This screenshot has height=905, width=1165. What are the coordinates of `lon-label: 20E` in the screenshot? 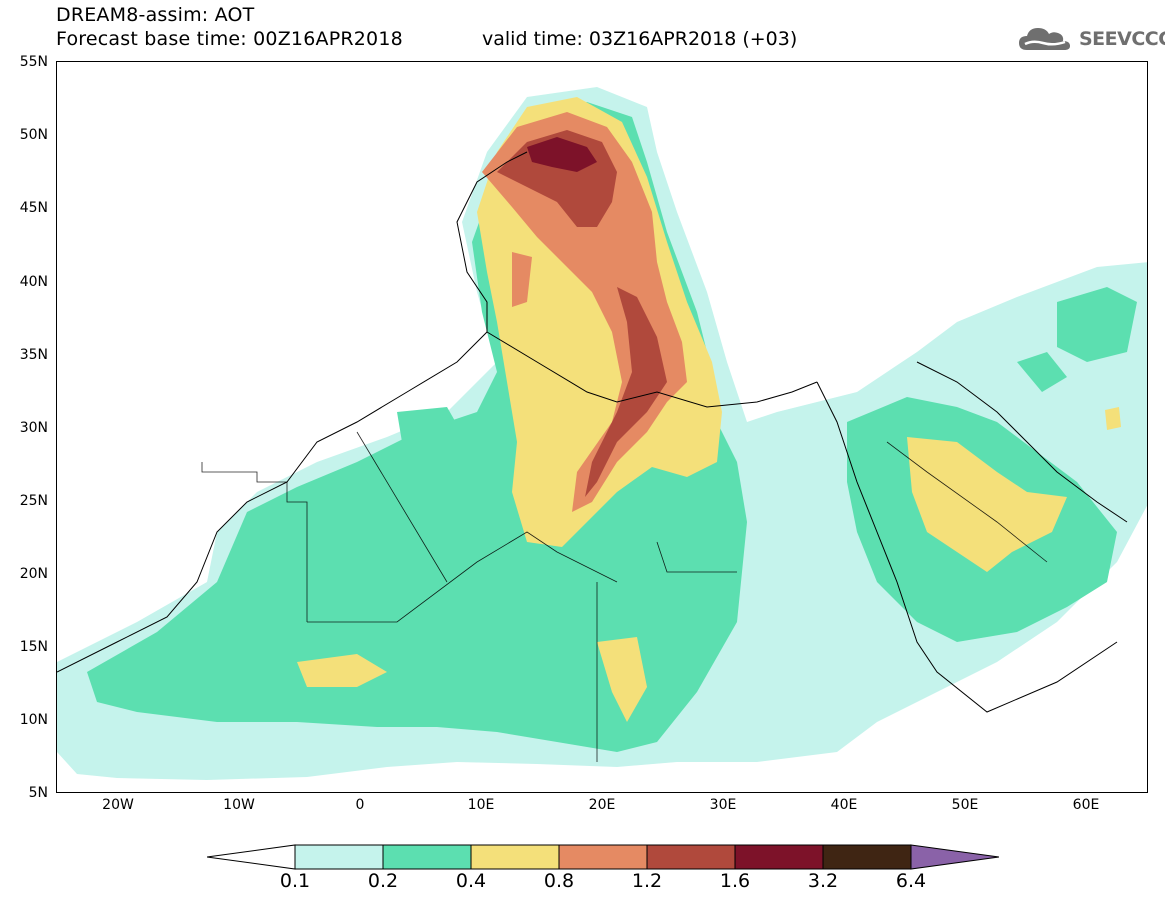 It's located at (602, 805).